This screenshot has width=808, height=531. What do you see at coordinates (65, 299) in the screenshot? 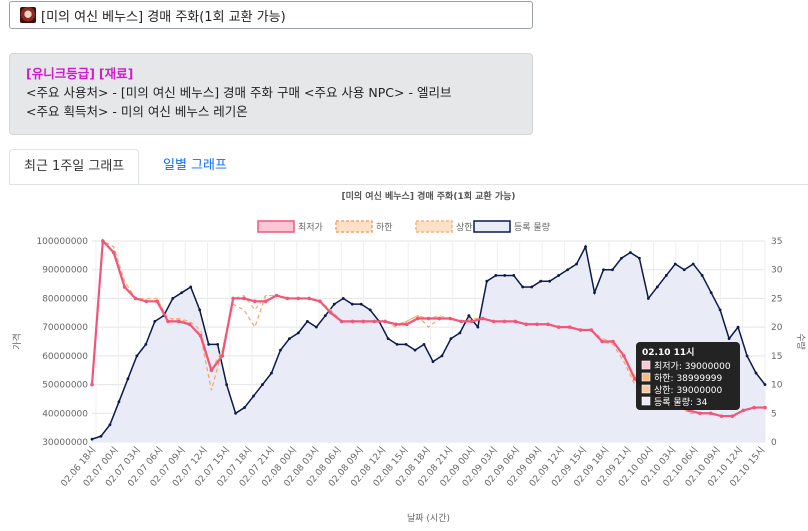
I see `y-tick-left: 80000000` at bounding box center [65, 299].